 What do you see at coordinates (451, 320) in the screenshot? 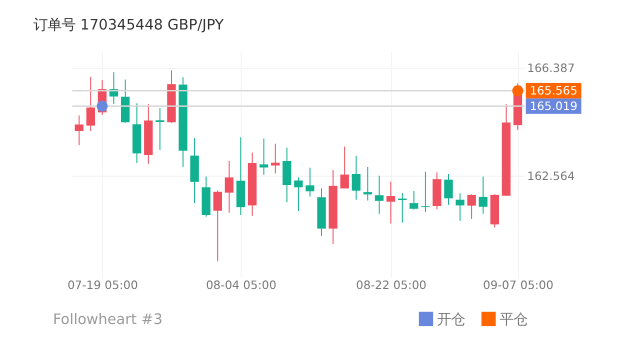
I see `legend-label: 开仓` at bounding box center [451, 320].